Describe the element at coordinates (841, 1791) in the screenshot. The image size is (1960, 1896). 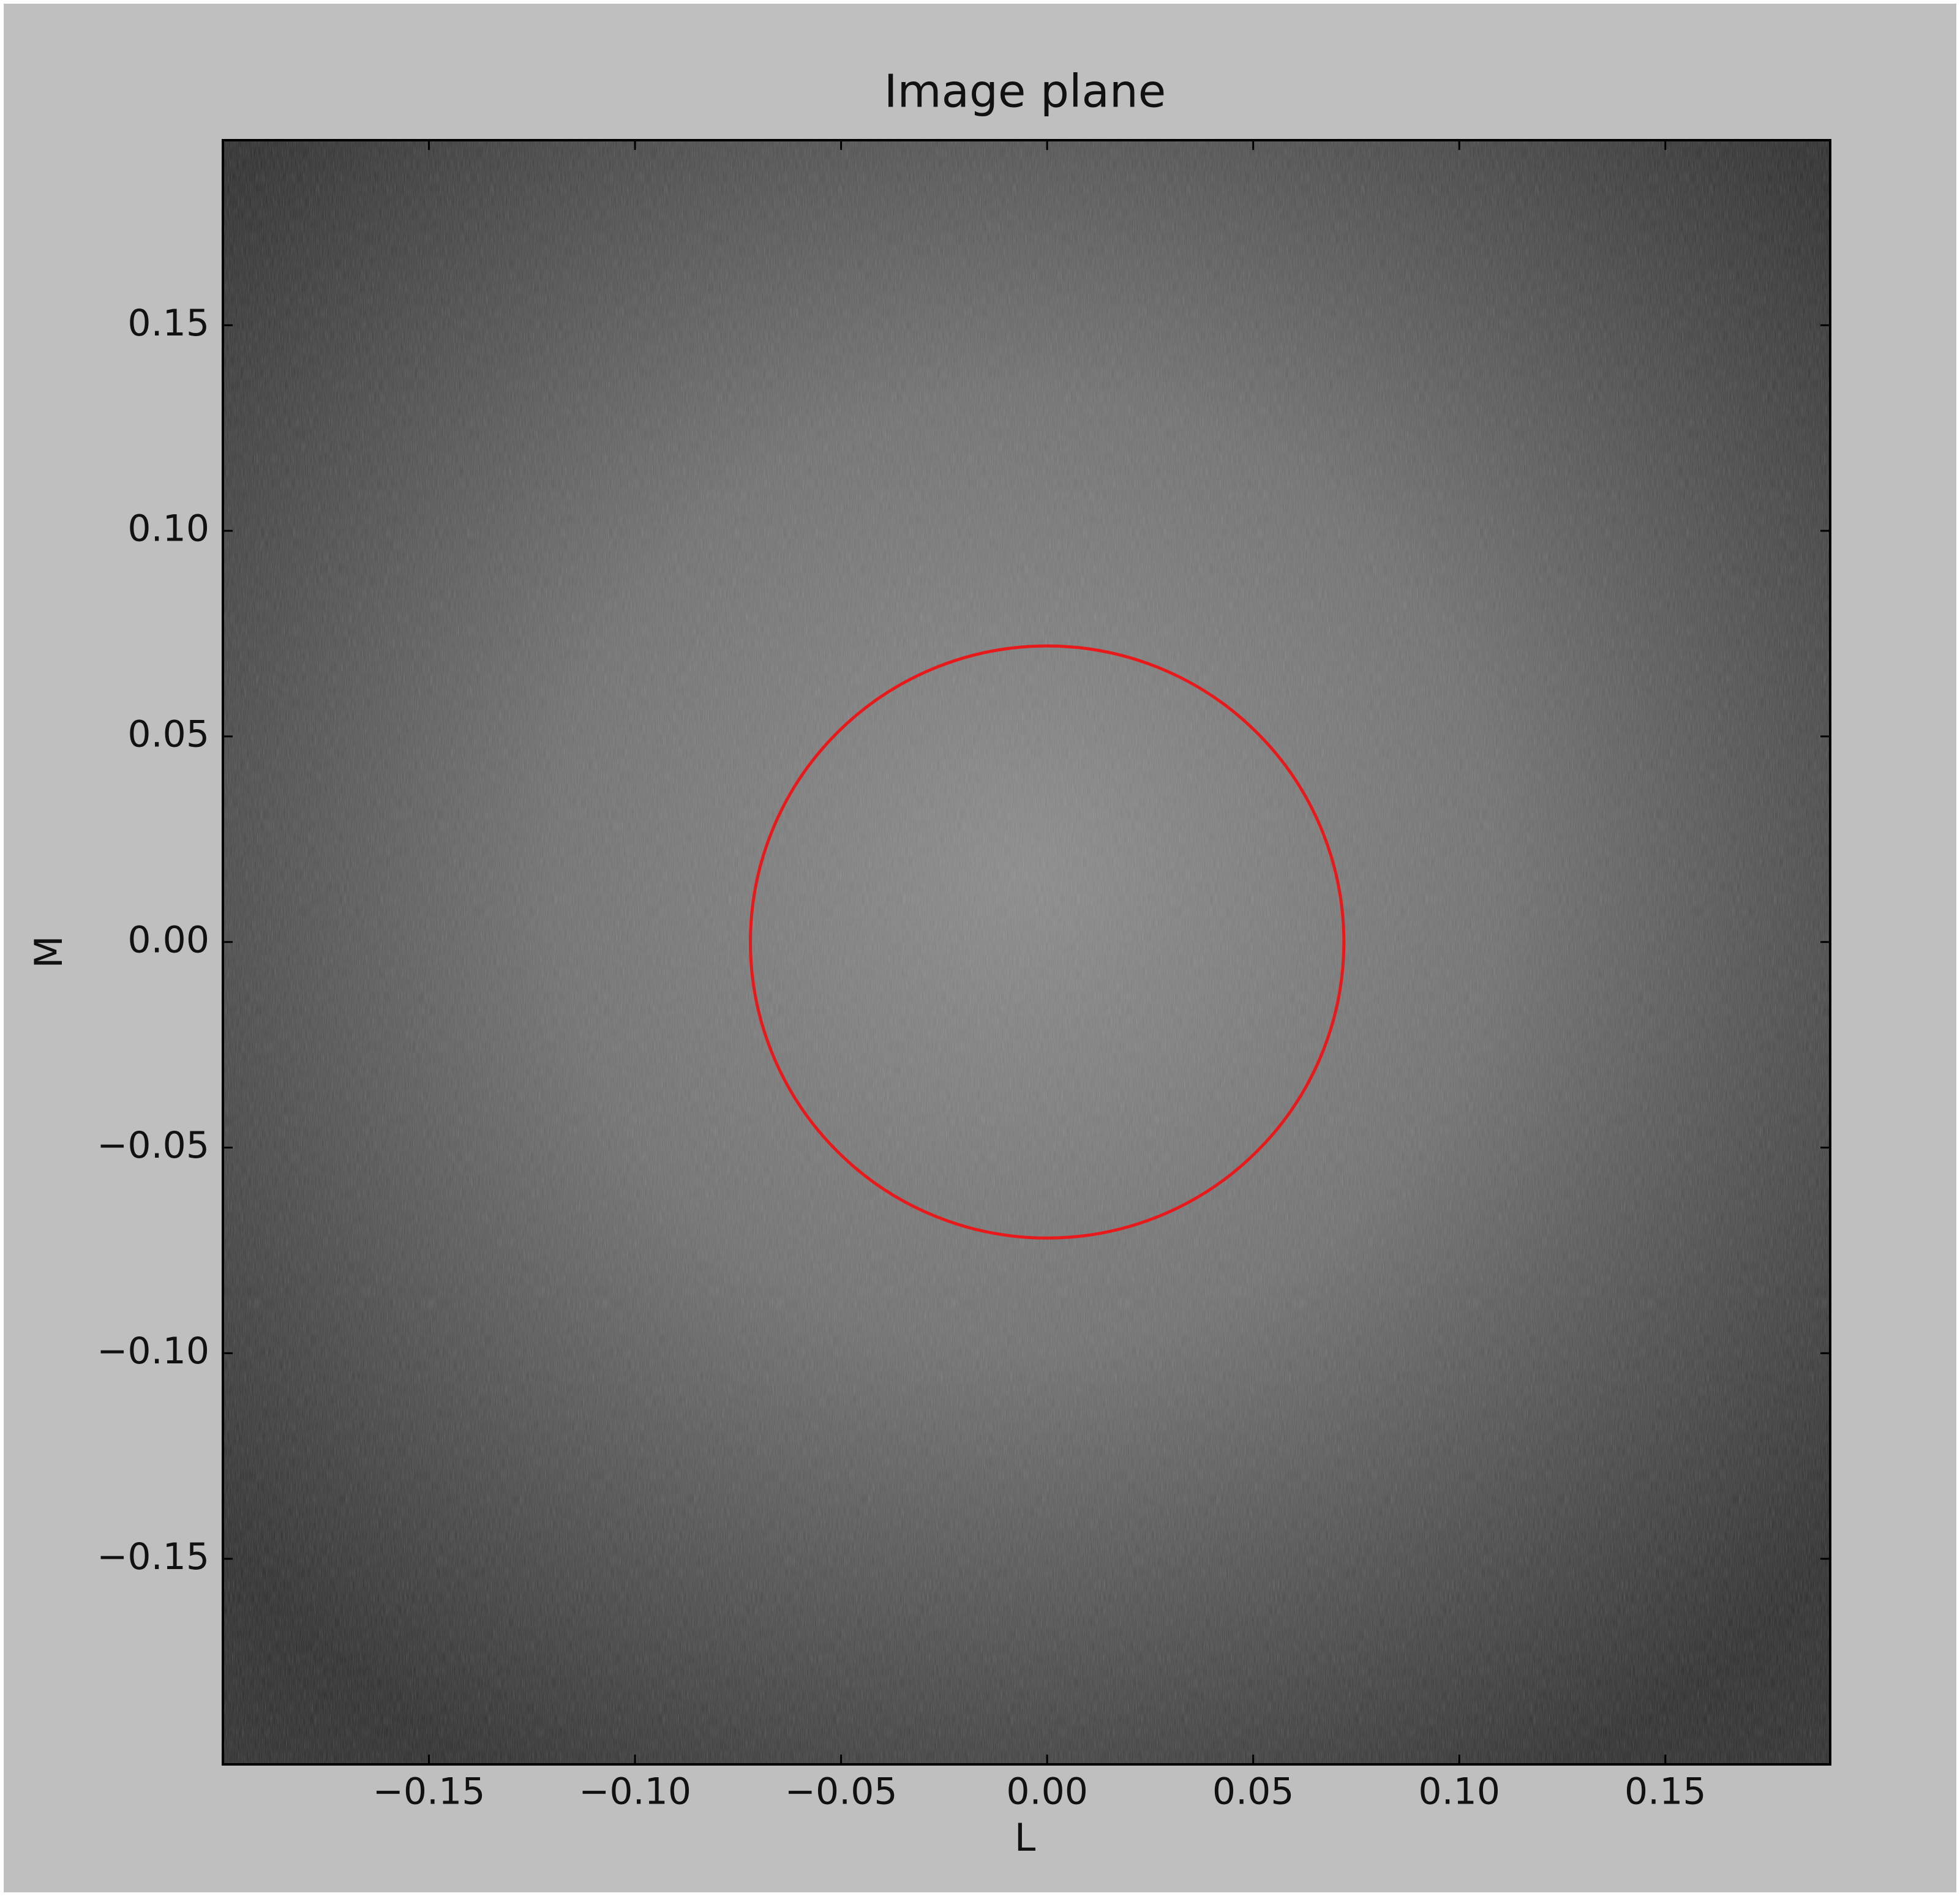
I see `x-tick-label: −0.05` at that location.